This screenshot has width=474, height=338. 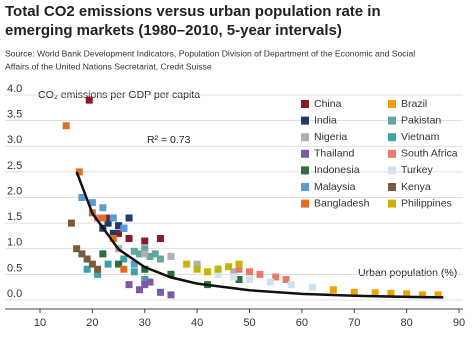 What do you see at coordinates (14, 191) in the screenshot?
I see `y-tick-label: 2.0` at bounding box center [14, 191].